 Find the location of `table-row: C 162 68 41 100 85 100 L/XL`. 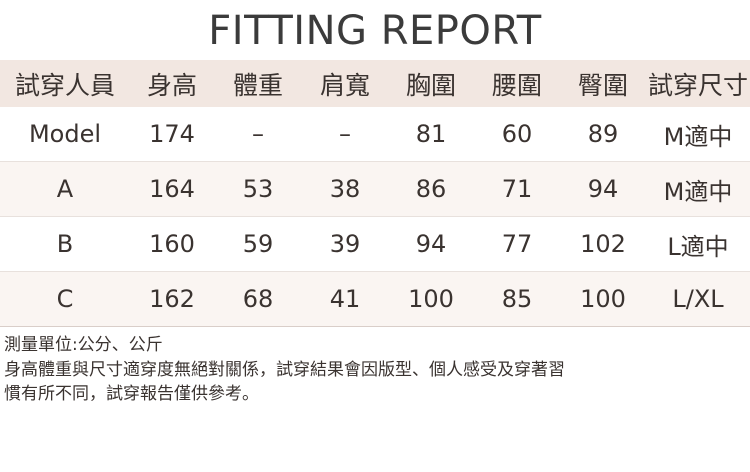

table-row: C 162 68 41 100 85 100 L/XL is located at coordinates (375, 299).